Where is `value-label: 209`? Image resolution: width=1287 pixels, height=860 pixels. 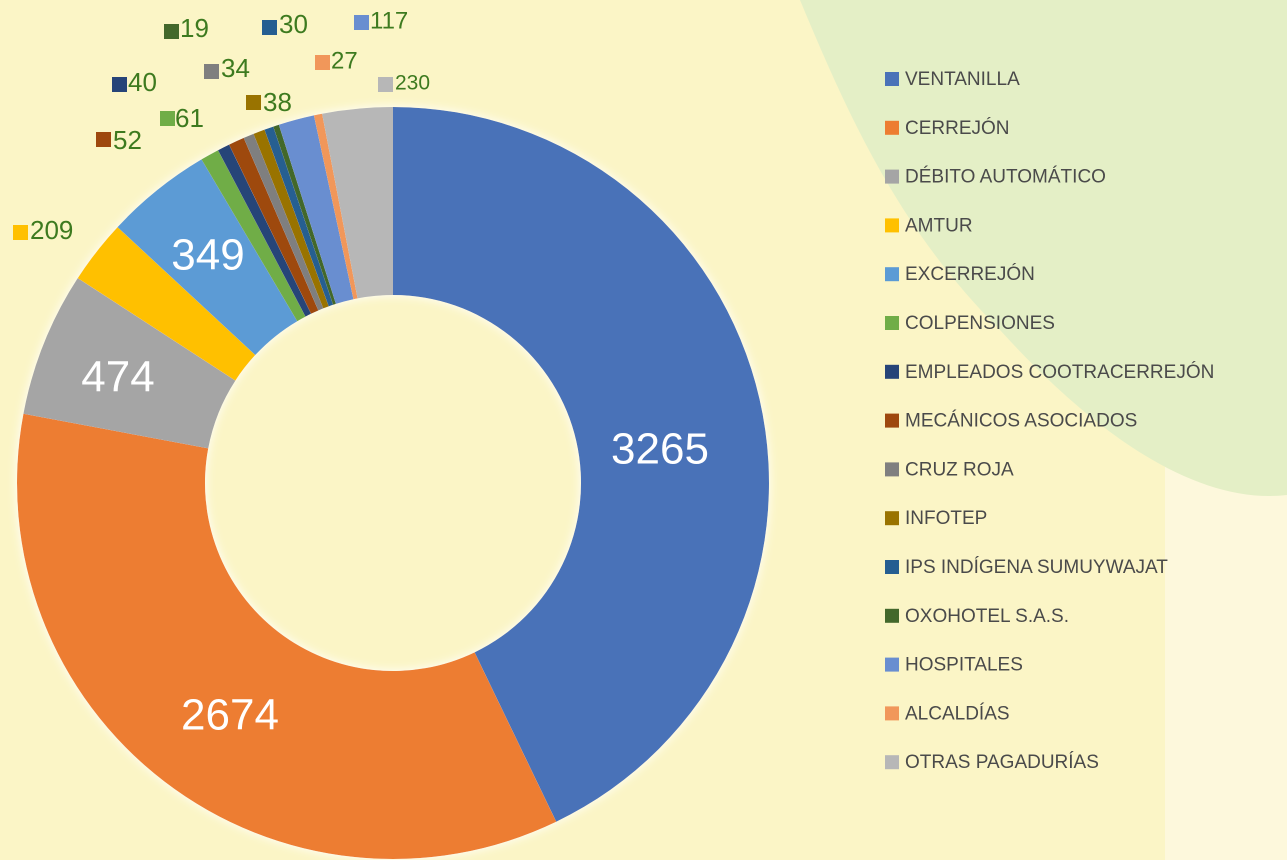
value-label: 209 is located at coordinates (51, 230).